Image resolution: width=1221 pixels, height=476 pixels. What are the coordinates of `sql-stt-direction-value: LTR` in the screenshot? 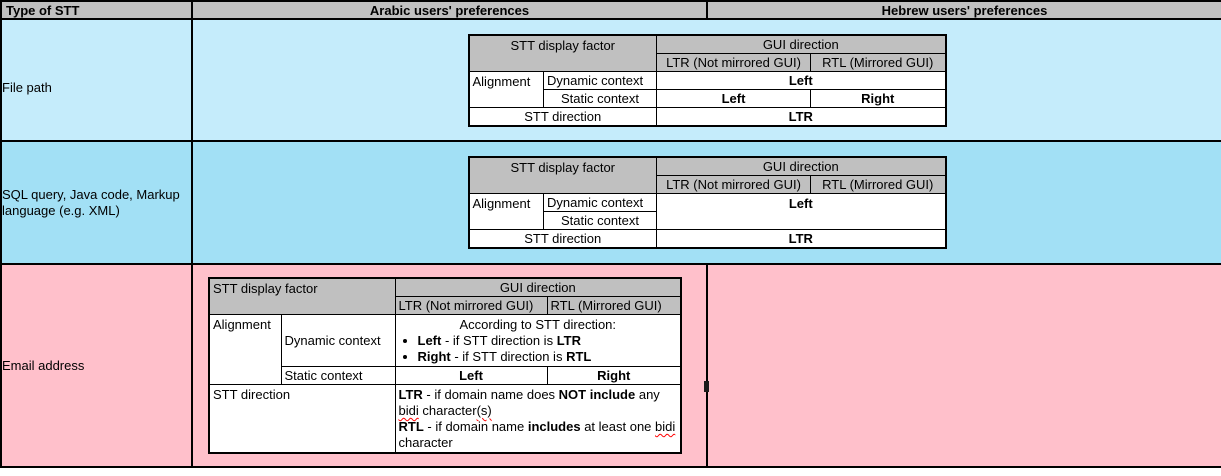 It's located at (801, 239).